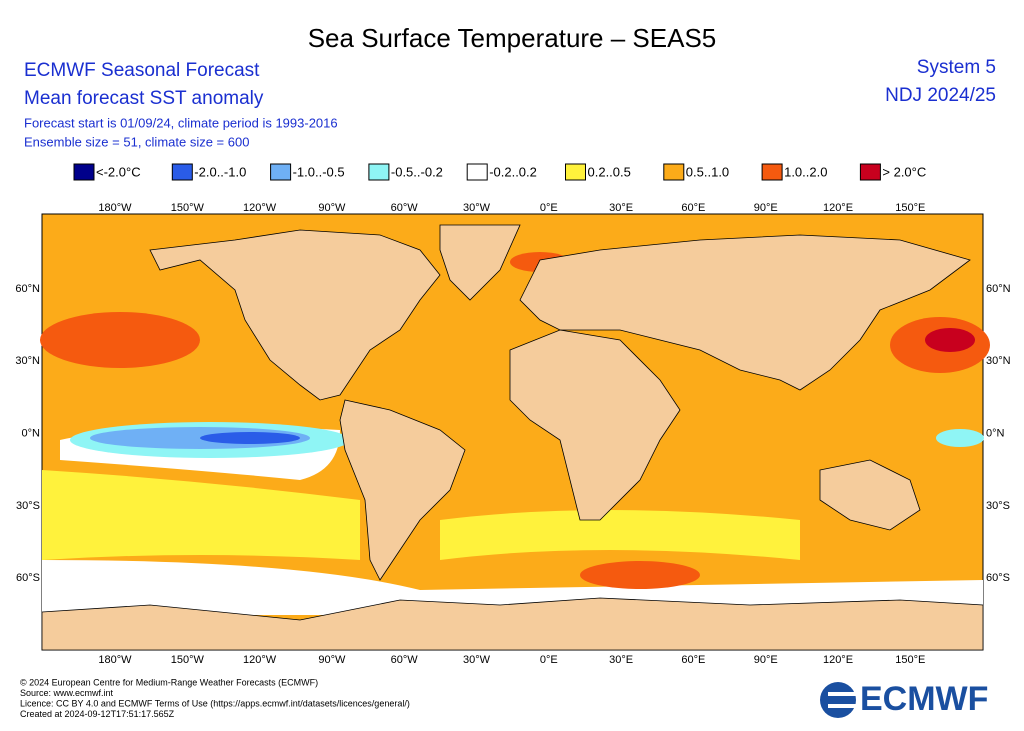 The width and height of the screenshot is (1024, 731). Describe the element at coordinates (609, 171) in the screenshot. I see `legend-label: 0.2..0.5` at that location.